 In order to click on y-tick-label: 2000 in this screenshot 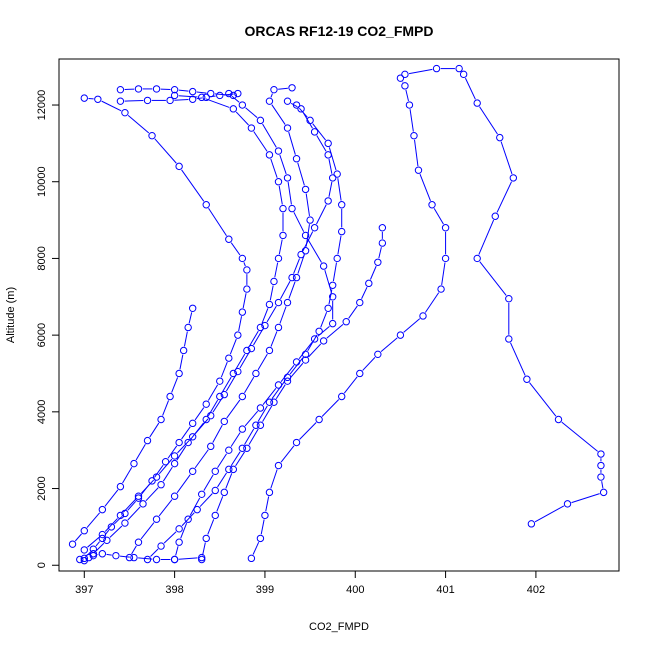, I will do `click(42, 488)`.